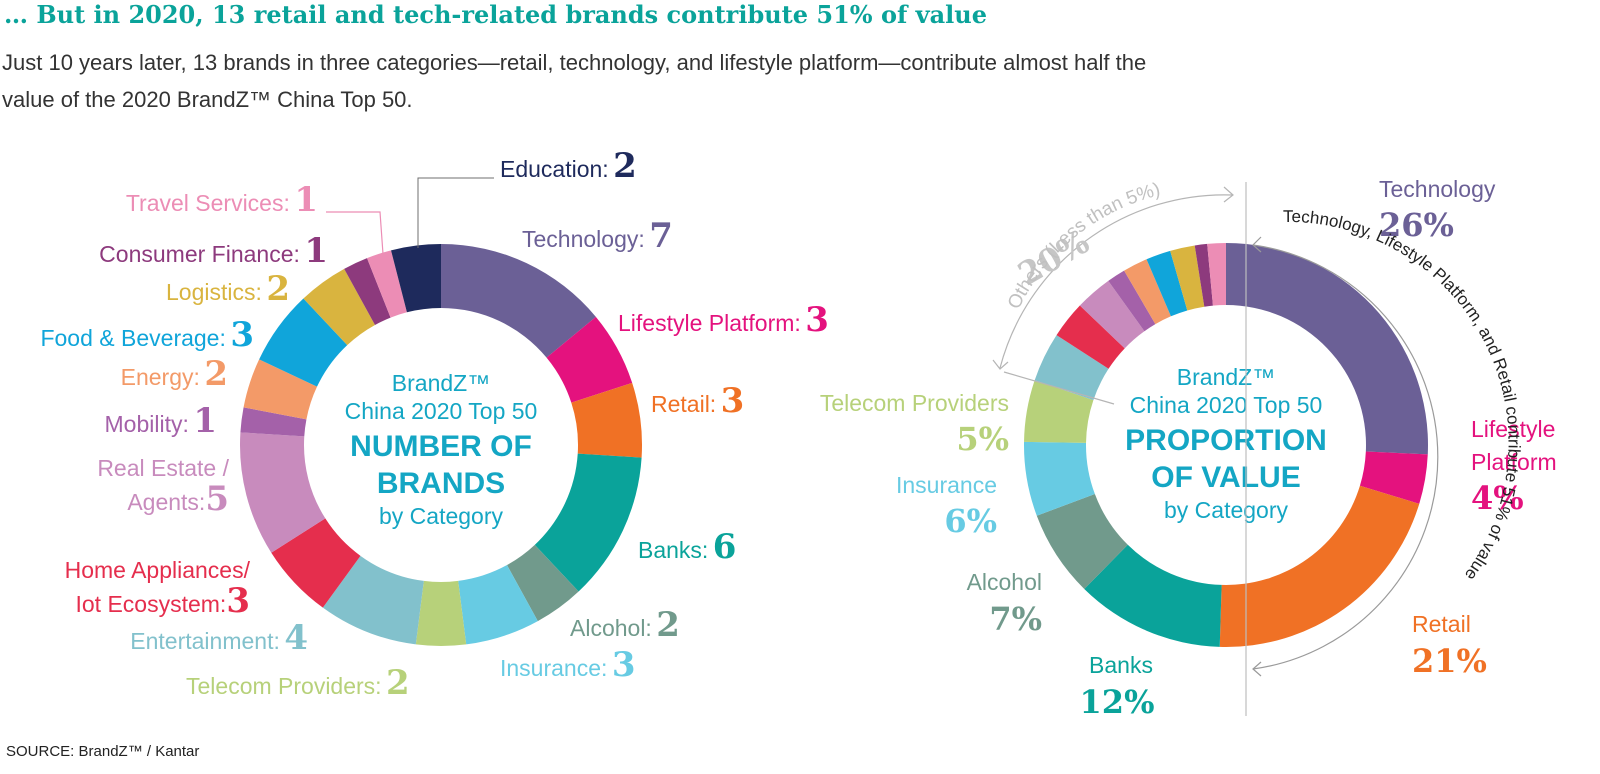 Image resolution: width=1600 pixels, height=774 pixels. I want to click on right-center-line4: OF VALUE, so click(1225, 477).